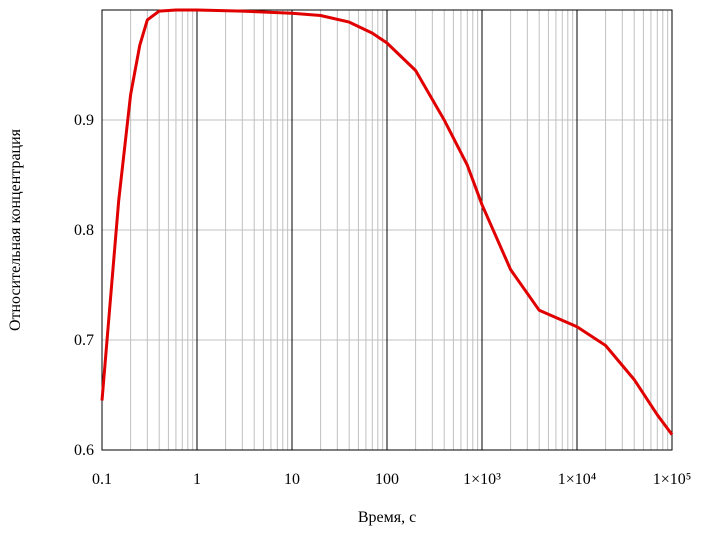 Image resolution: width=705 pixels, height=536 pixels. I want to click on x-tick-label: 0.1, so click(102, 479).